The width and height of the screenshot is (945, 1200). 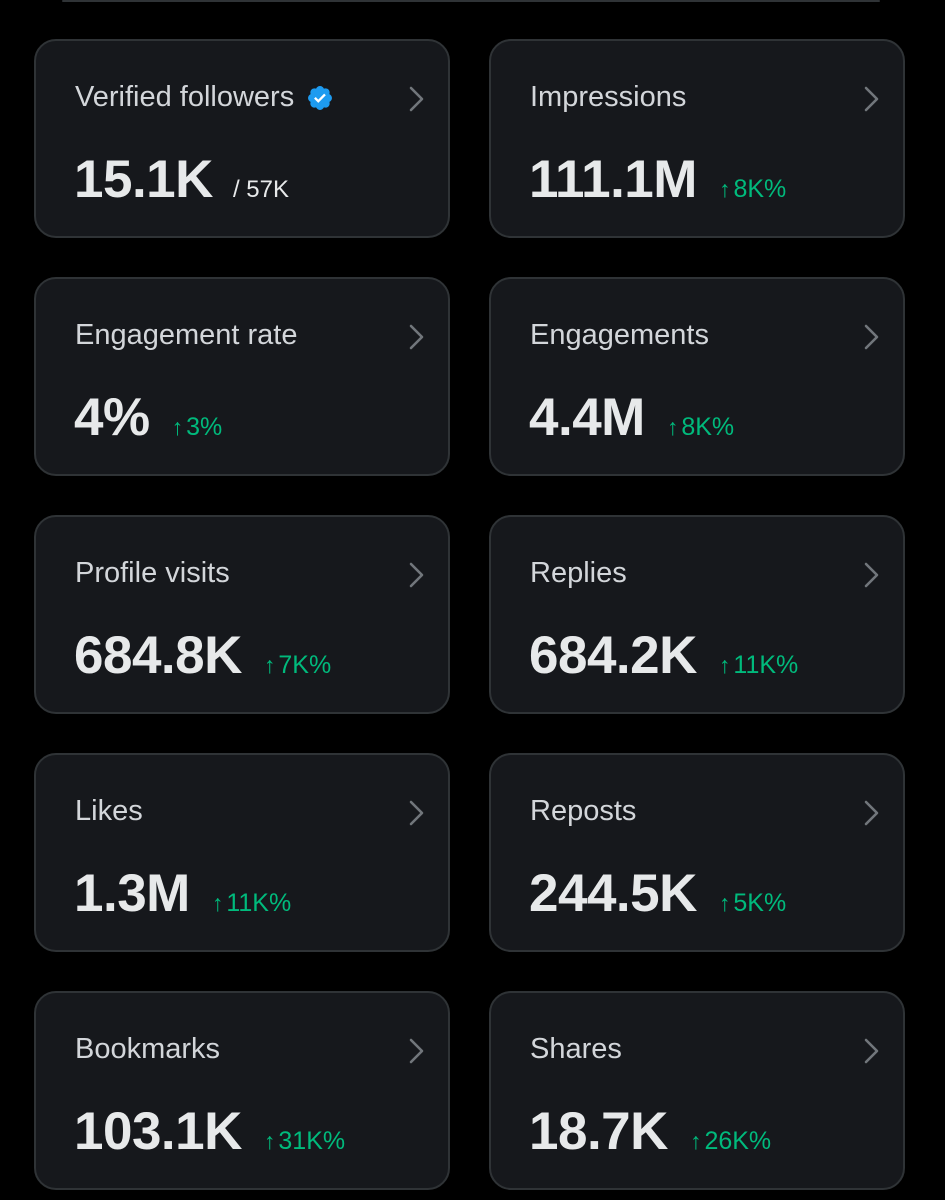 What do you see at coordinates (312, 1141) in the screenshot?
I see `metric-delta-value: 31K%` at bounding box center [312, 1141].